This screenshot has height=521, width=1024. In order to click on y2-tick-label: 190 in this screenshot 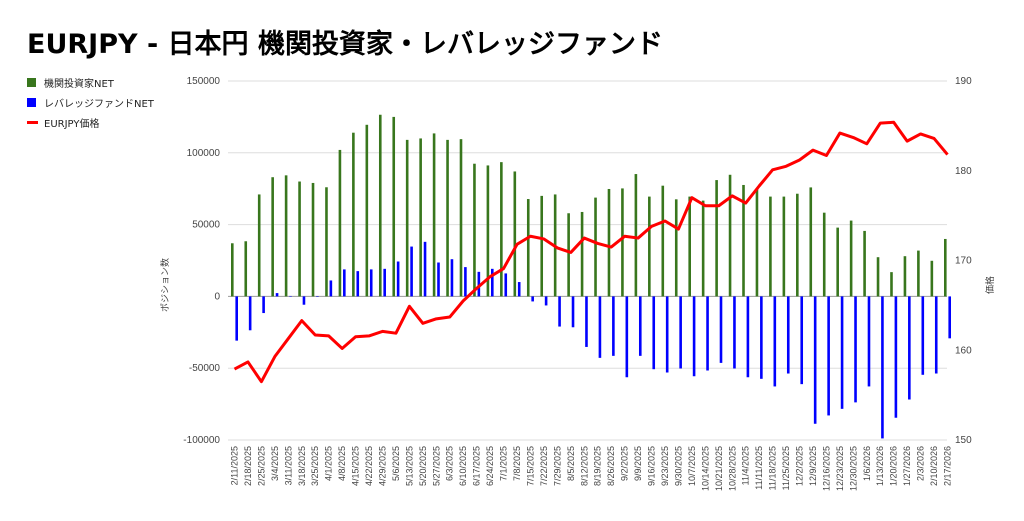, I will do `click(963, 81)`.